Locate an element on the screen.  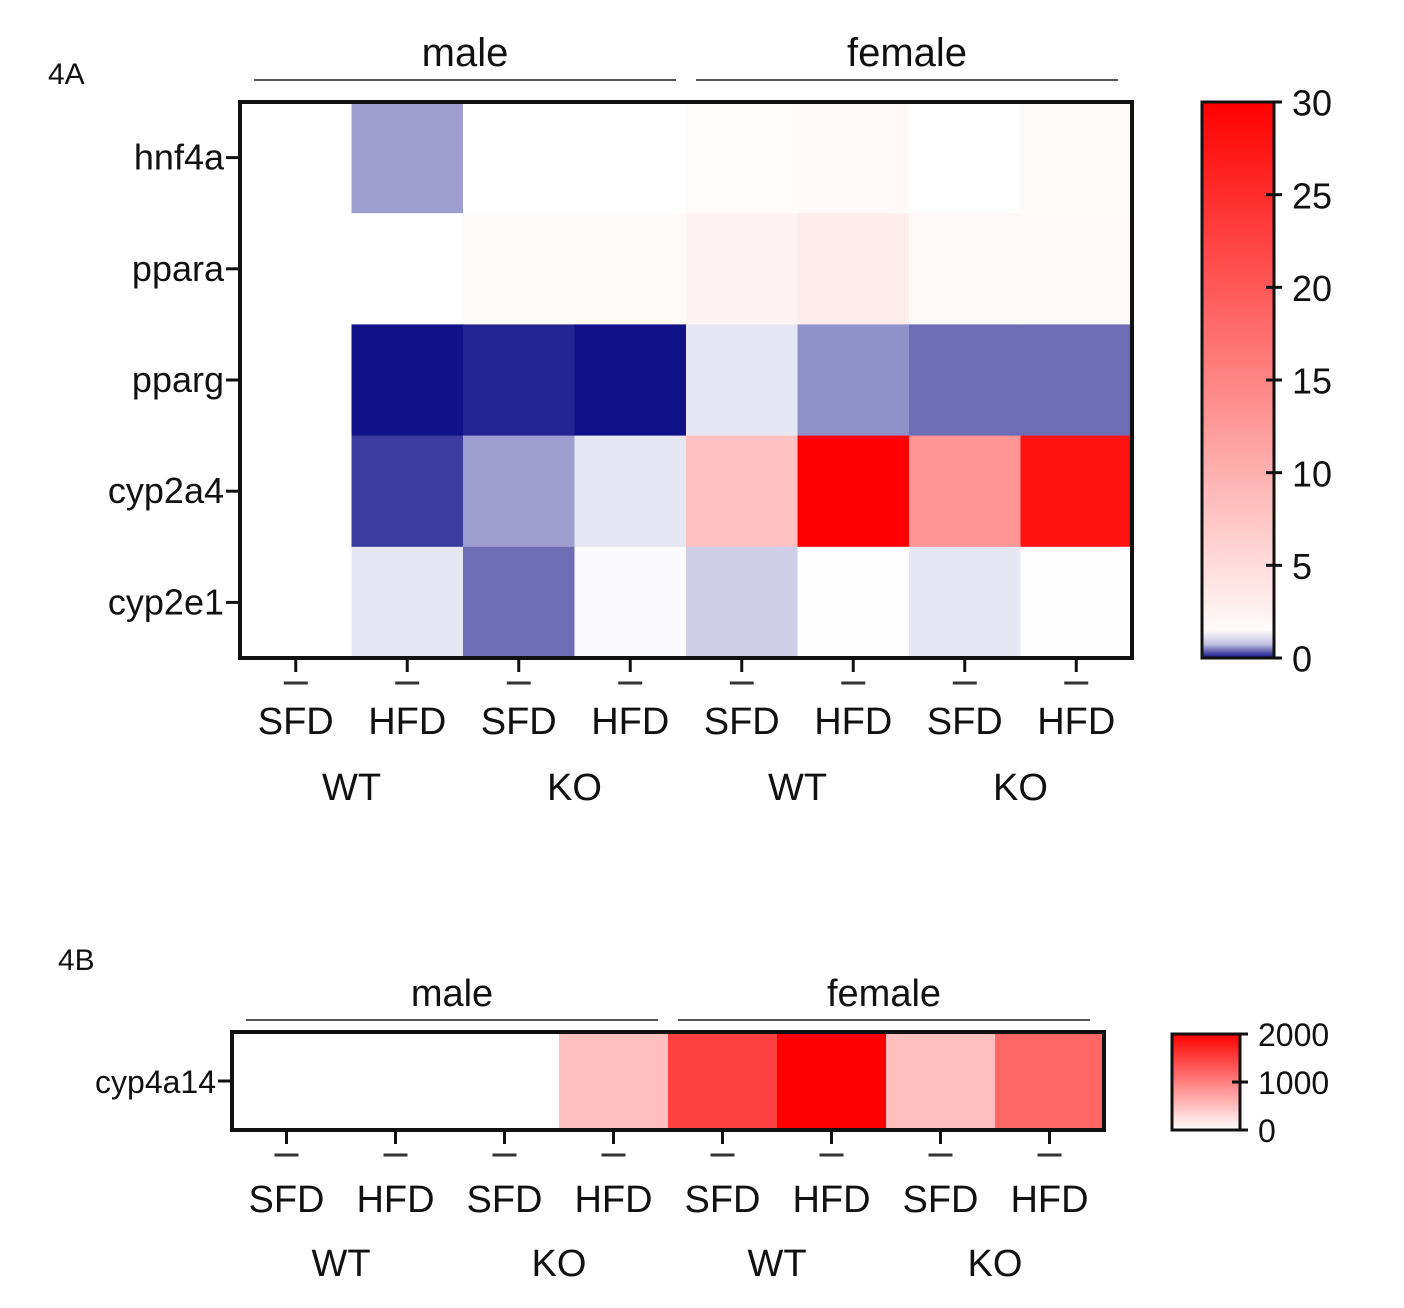
row-label: cyp2e1 is located at coordinates (166, 601).